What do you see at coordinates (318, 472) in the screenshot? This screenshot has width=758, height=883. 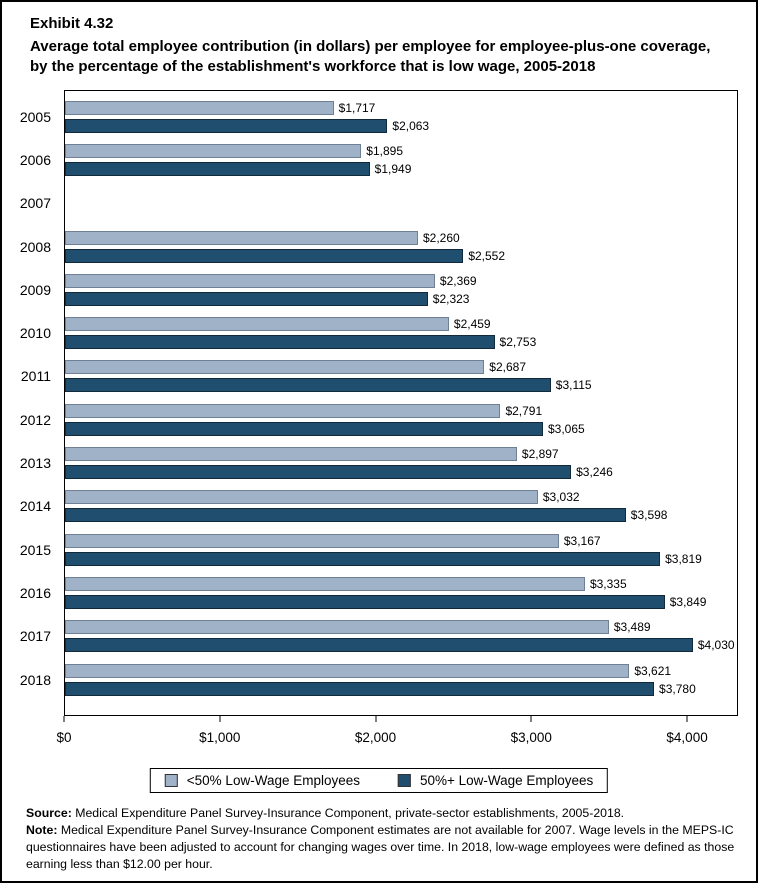 I see `bar-dark-2013` at bounding box center [318, 472].